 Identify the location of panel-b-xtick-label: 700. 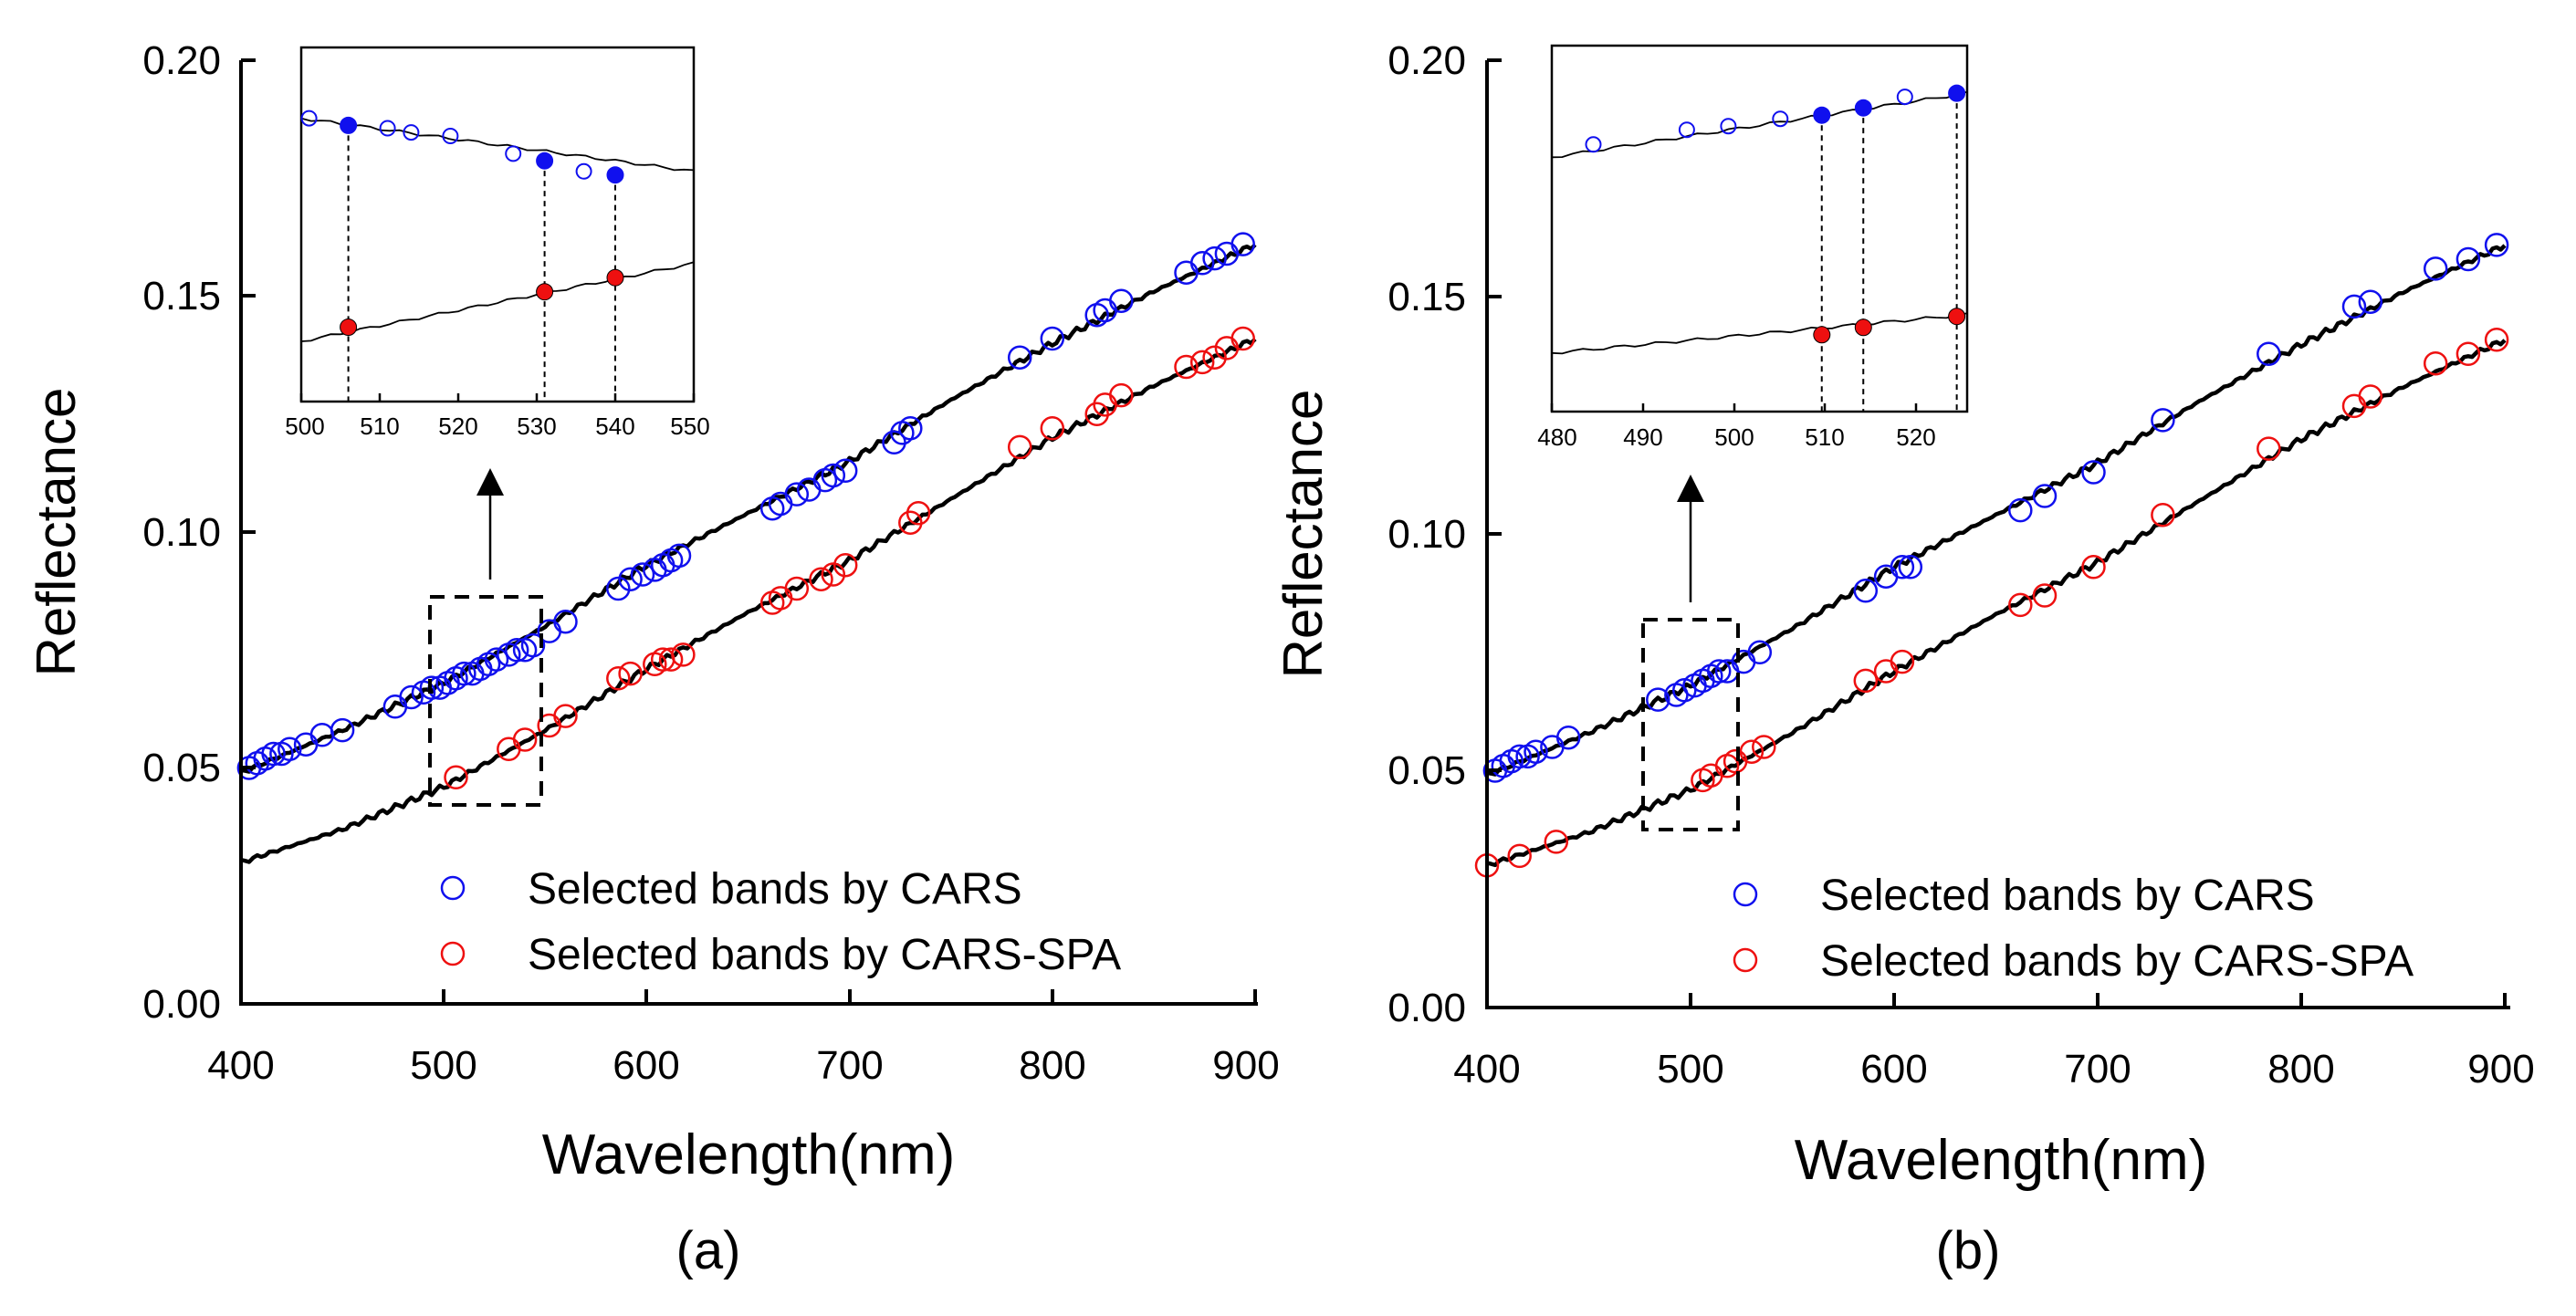
(2097, 1069).